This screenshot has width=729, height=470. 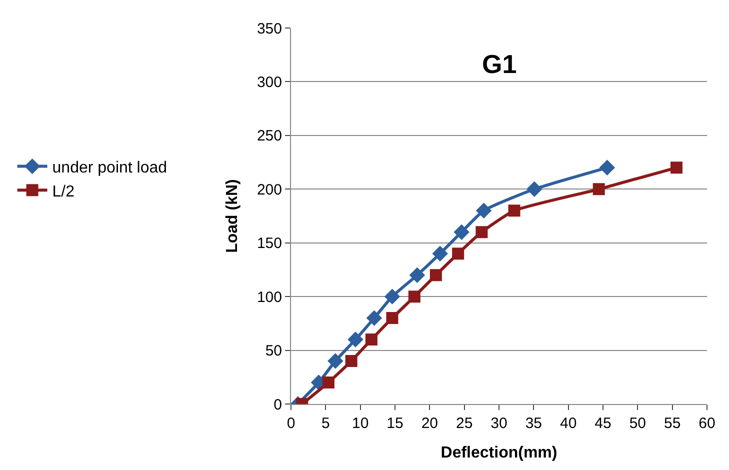 What do you see at coordinates (603, 423) in the screenshot?
I see `x-tick-label: 45` at bounding box center [603, 423].